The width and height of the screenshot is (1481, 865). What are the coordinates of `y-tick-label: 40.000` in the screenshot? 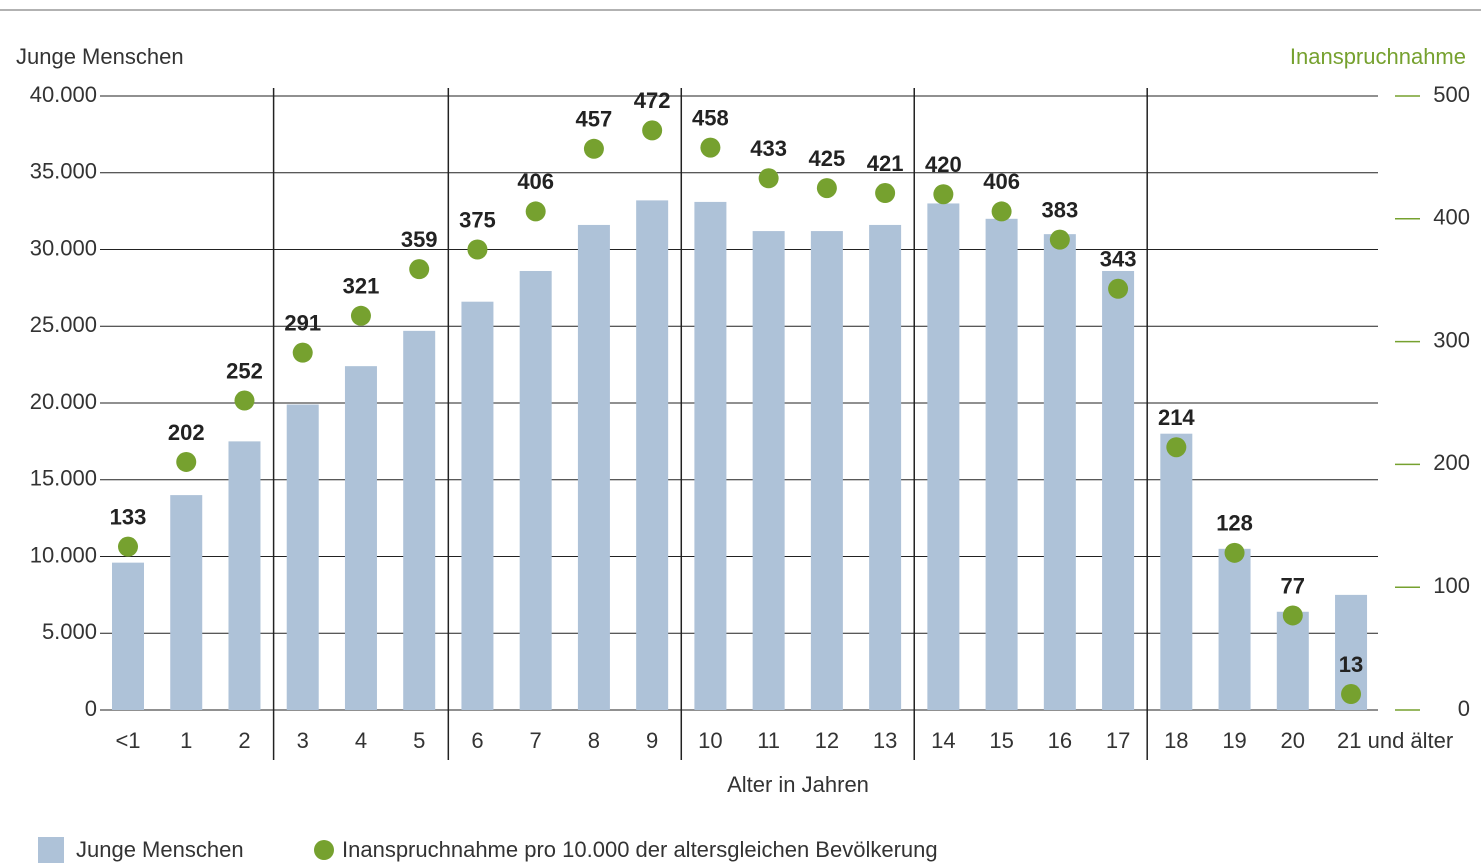 It's located at (63, 94).